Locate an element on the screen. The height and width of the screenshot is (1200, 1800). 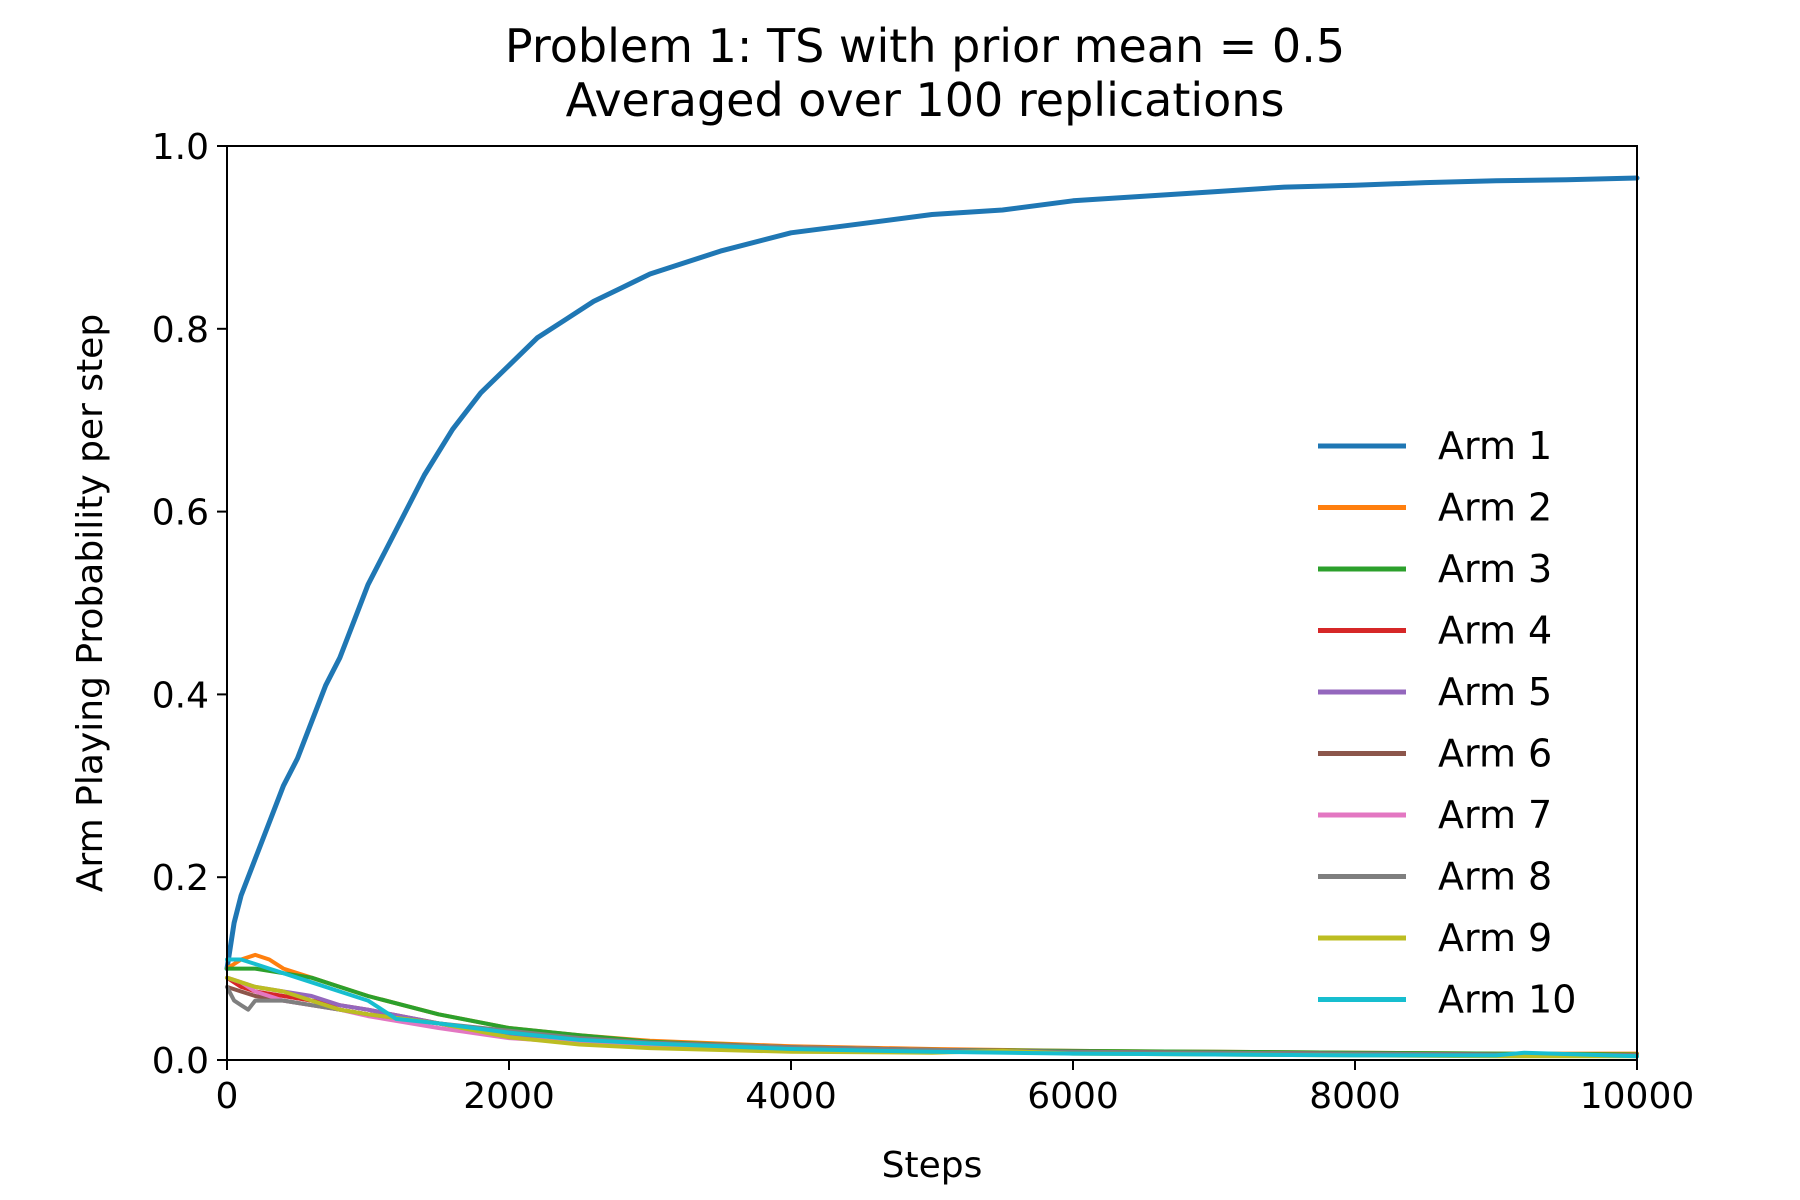
y-tick-label: 0.0 is located at coordinates (180, 1061).